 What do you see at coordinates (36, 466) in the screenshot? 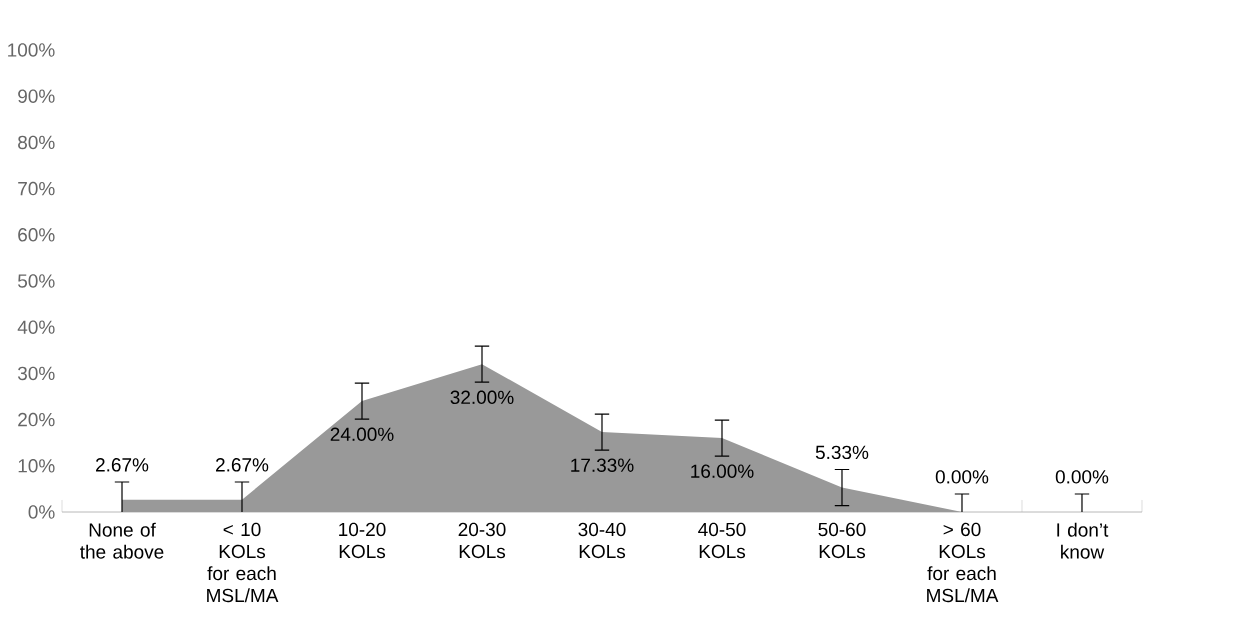
I see `y-tick-label: 10%` at bounding box center [36, 466].